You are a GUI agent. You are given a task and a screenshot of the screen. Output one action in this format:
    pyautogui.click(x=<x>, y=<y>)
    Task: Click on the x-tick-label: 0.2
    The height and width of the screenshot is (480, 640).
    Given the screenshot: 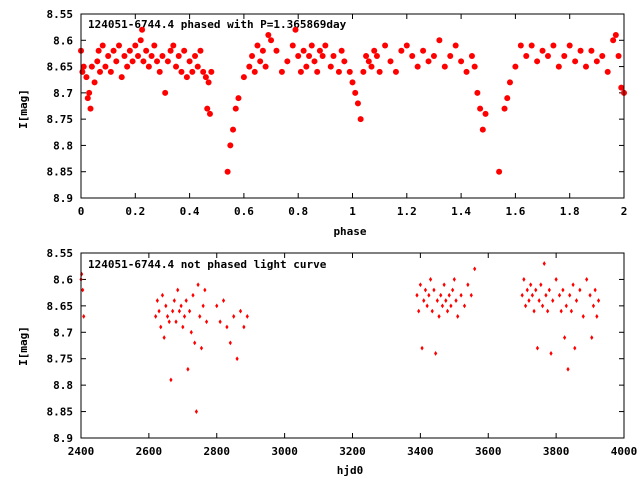 What is the action you would take?
    pyautogui.click(x=135, y=211)
    